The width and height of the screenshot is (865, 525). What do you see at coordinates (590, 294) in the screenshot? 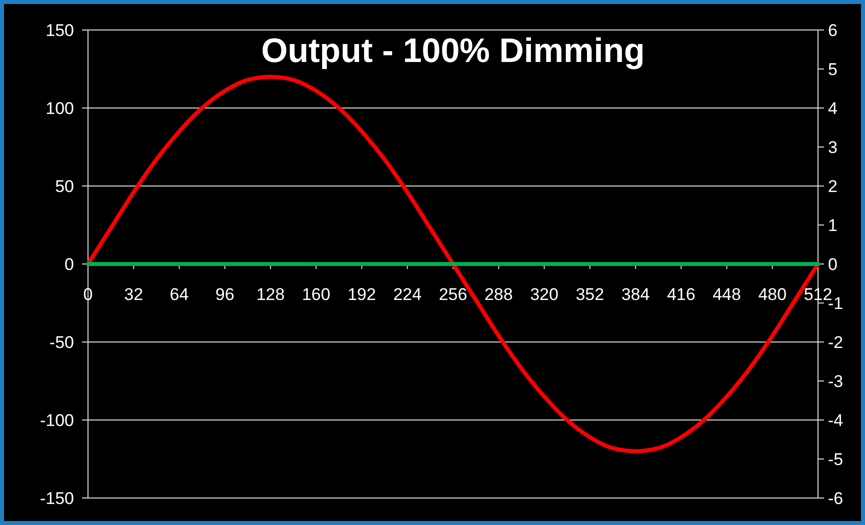
I see `x-tick-label: 352` at bounding box center [590, 294].